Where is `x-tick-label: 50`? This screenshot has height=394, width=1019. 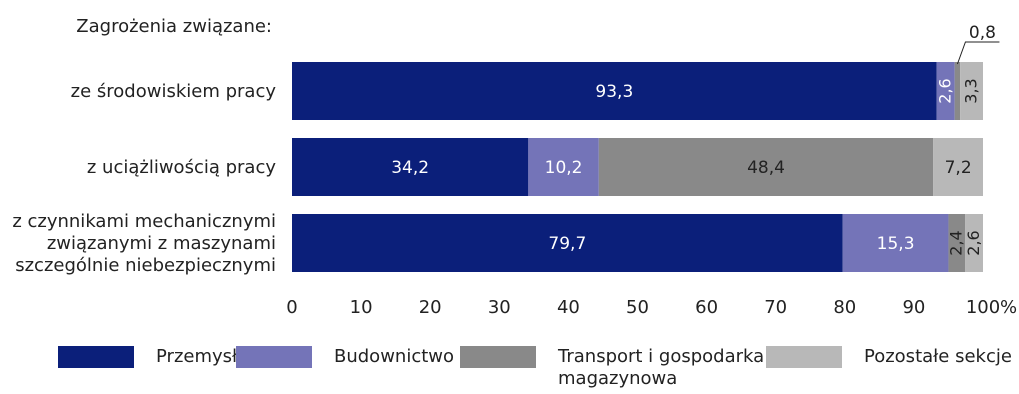 x-tick-label: 50 is located at coordinates (637, 307).